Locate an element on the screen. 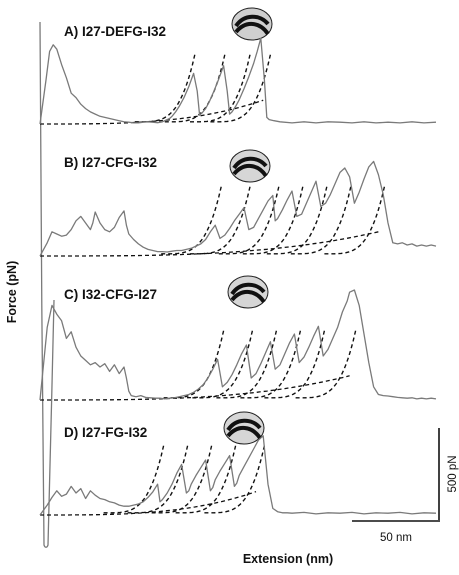 This screenshot has width=459, height=575. x-axis-label: Extension (nm) is located at coordinates (288, 559).